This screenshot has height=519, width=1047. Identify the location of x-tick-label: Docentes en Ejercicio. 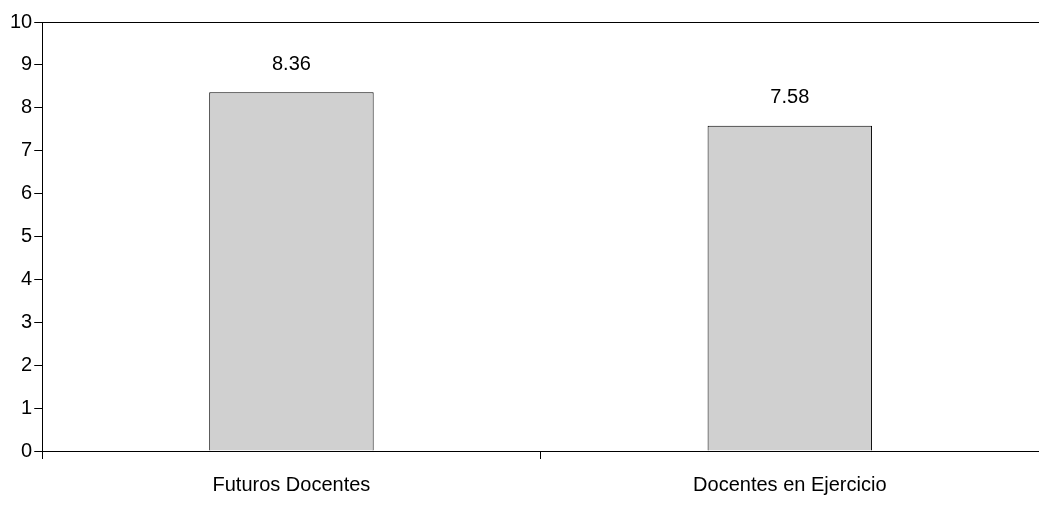
(790, 483).